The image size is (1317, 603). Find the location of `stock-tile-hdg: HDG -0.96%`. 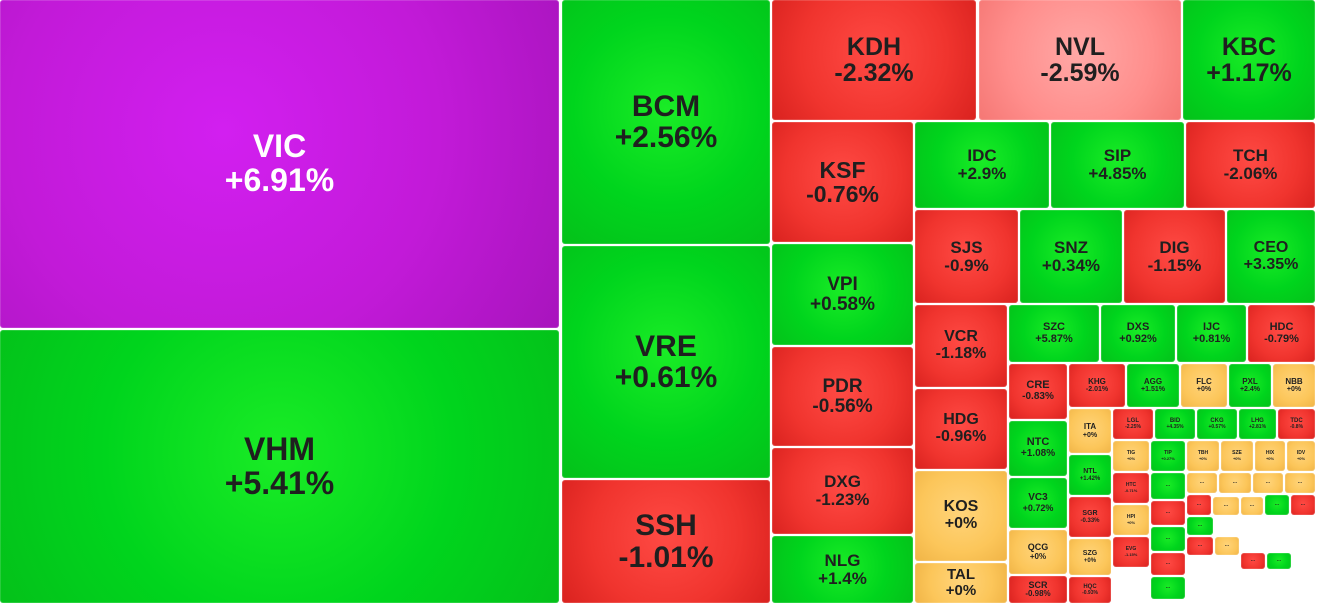

stock-tile-hdg: HDG -0.96% is located at coordinates (961, 429).